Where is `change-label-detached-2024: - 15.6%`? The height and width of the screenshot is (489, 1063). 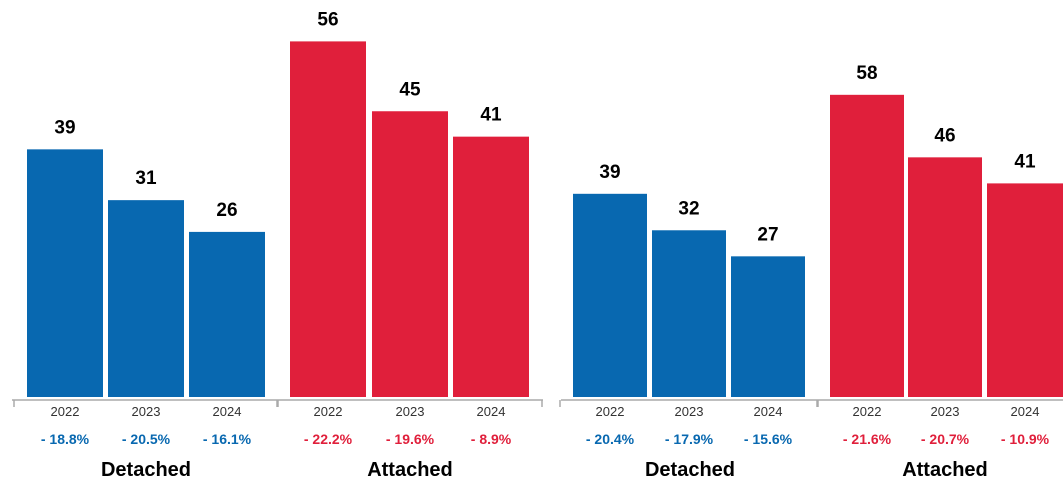
change-label-detached-2024: - 15.6% is located at coordinates (768, 439).